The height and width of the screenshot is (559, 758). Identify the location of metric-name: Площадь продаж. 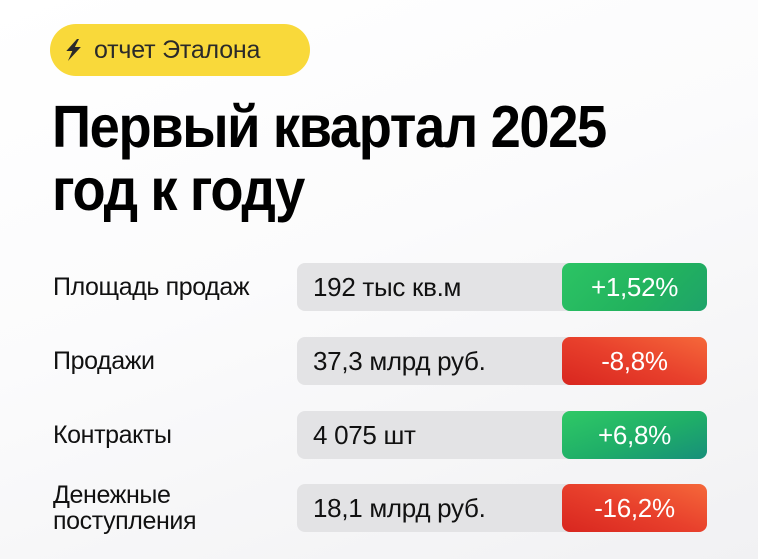
(151, 287).